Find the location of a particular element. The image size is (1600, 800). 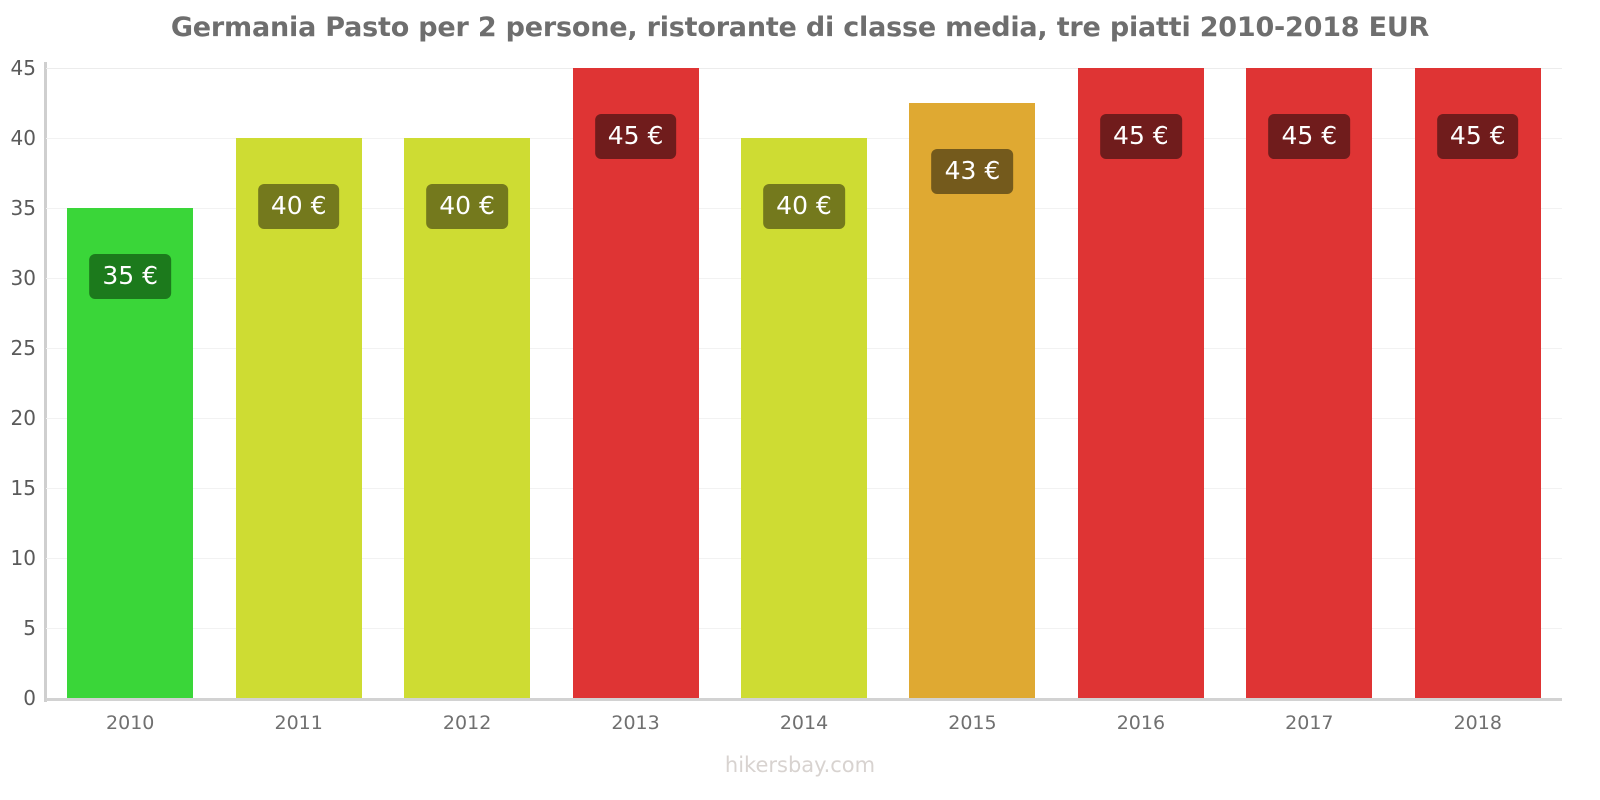

y-axis-tick-label: 25 is located at coordinates (23, 348).